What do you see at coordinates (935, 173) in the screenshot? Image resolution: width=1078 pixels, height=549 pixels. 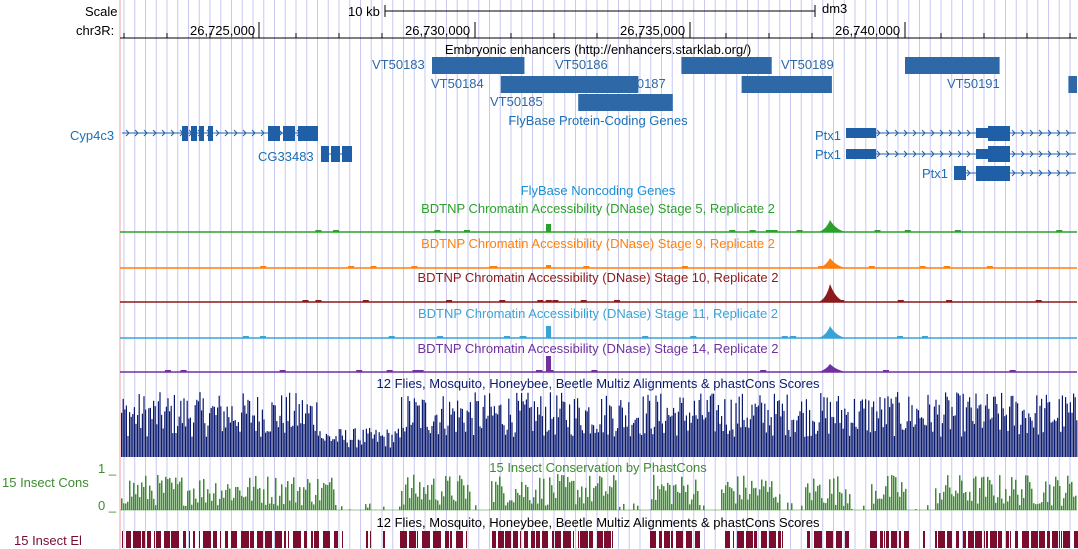 I see `gene-label-ptx1-c: Ptx1` at bounding box center [935, 173].